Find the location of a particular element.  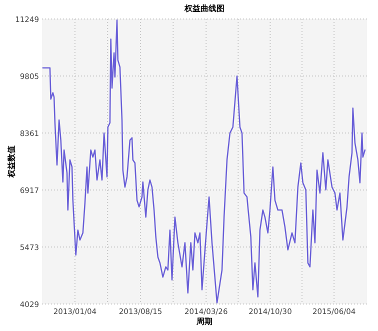

chart-title: 权益曲线图 is located at coordinates (204, 8).